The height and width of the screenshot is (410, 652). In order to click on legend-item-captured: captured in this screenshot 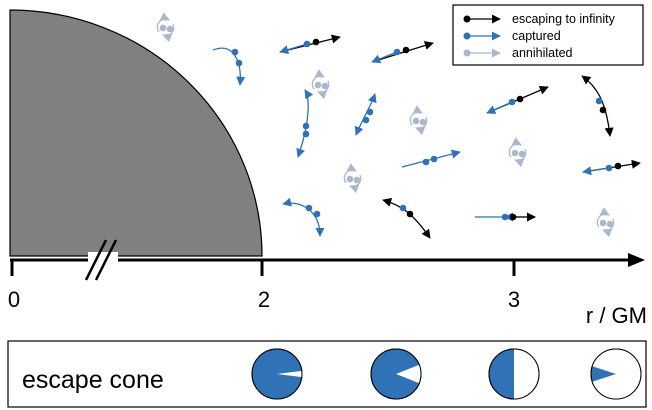, I will do `click(512, 36)`.